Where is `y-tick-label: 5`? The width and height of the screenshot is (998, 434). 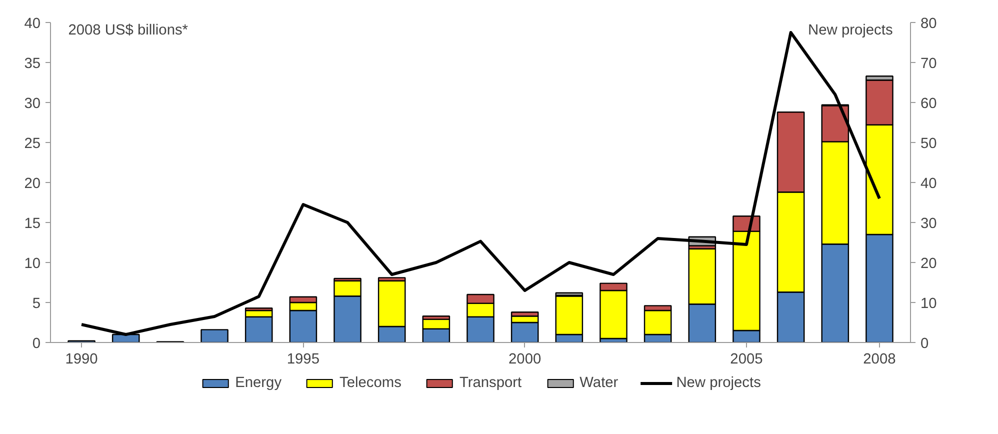
y-tick-label: 5 is located at coordinates (36, 304).